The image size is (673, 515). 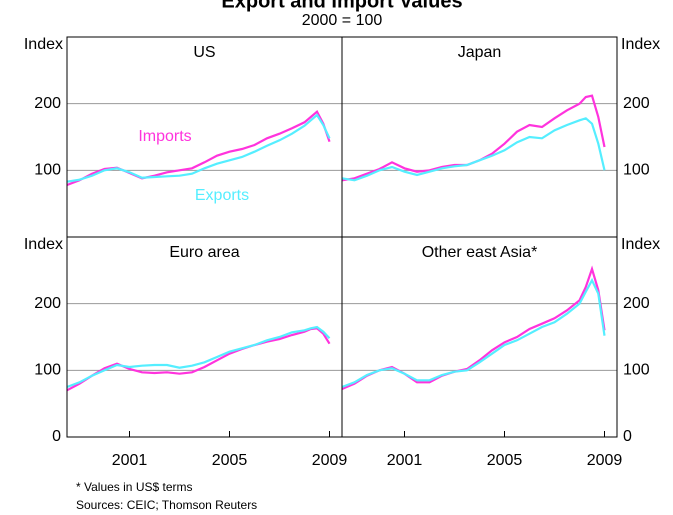 I want to click on panel-title: US, so click(x=204, y=52).